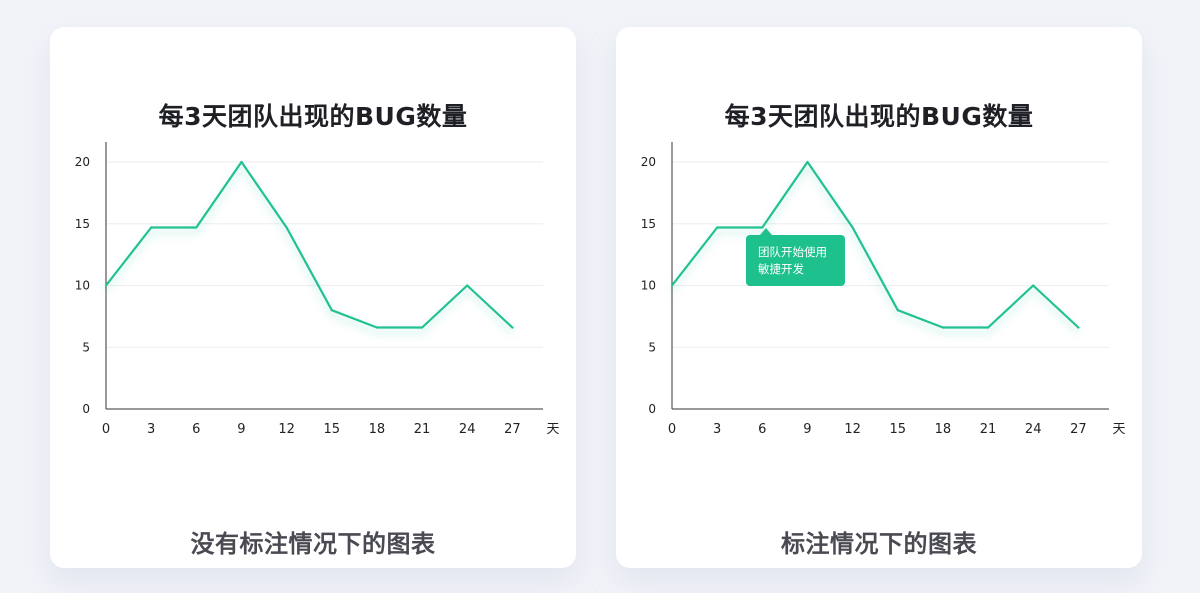 The image size is (1200, 593). What do you see at coordinates (766, 231) in the screenshot?
I see `callout-pointer` at bounding box center [766, 231].